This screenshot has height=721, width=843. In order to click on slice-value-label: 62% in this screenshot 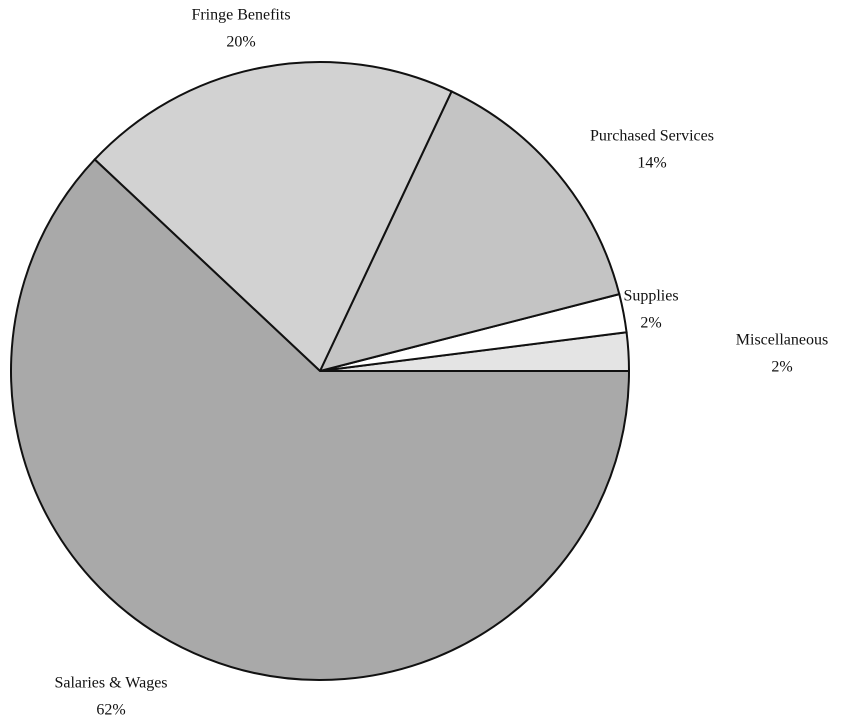, I will do `click(110, 710)`.